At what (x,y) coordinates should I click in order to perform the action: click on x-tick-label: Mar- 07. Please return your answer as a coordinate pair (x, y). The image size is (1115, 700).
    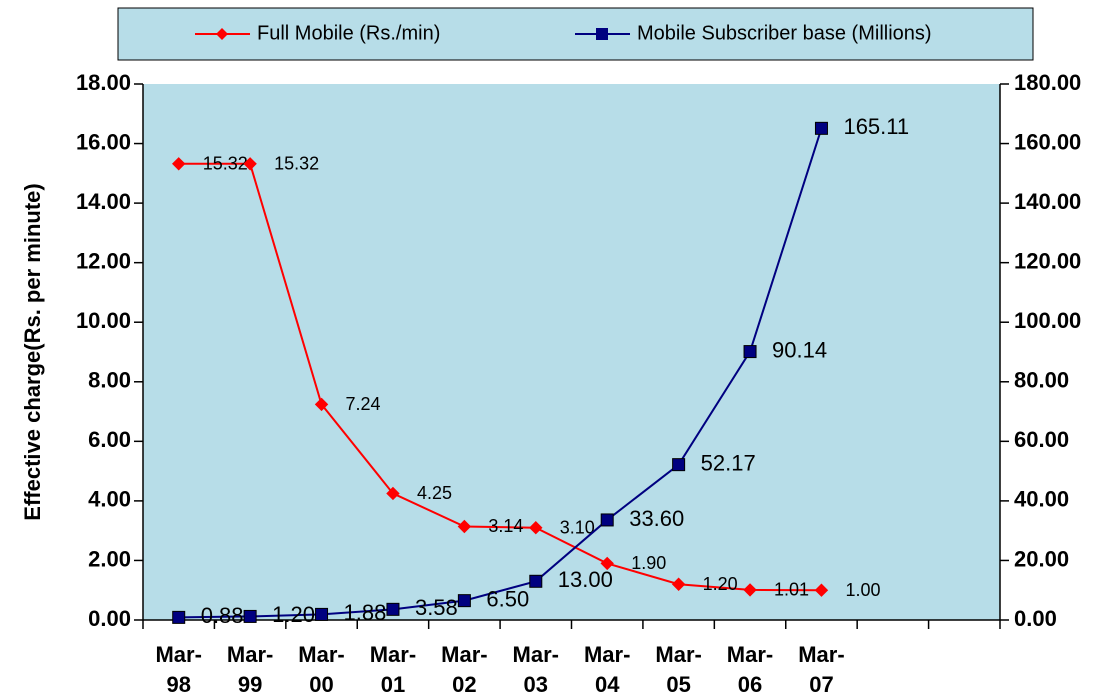
    Looking at the image, I should click on (821, 669).